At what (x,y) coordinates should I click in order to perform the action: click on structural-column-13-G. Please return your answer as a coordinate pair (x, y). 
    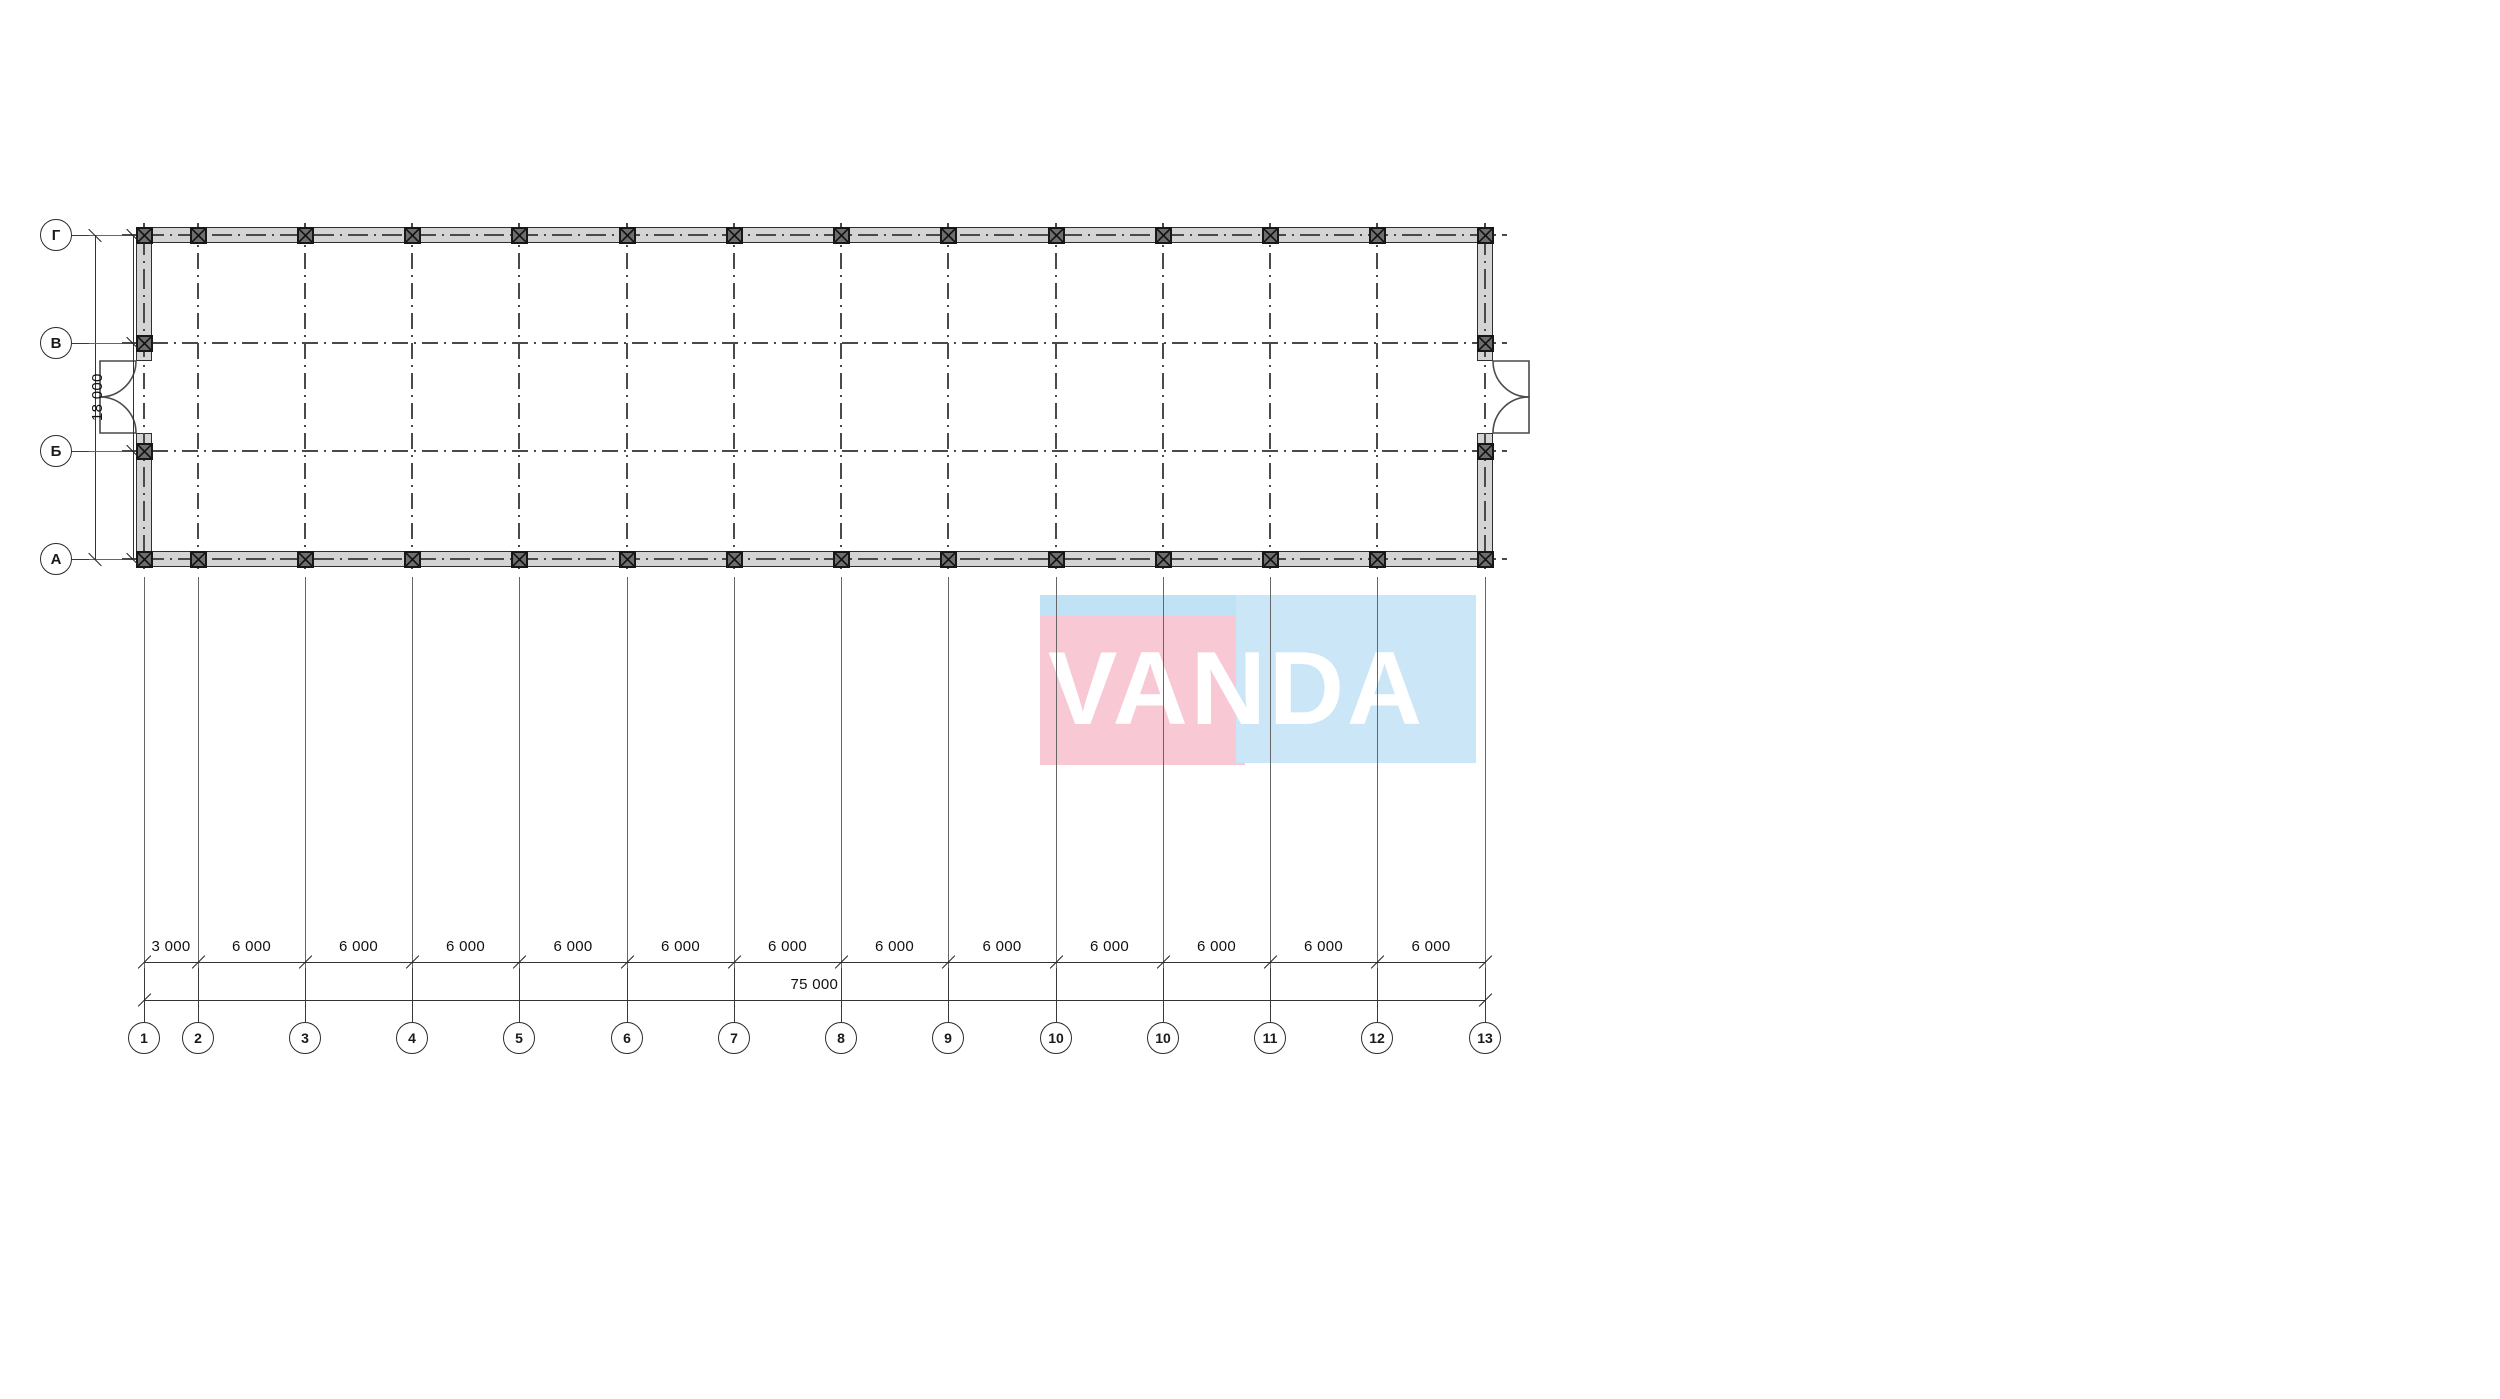
    Looking at the image, I should click on (1485, 235).